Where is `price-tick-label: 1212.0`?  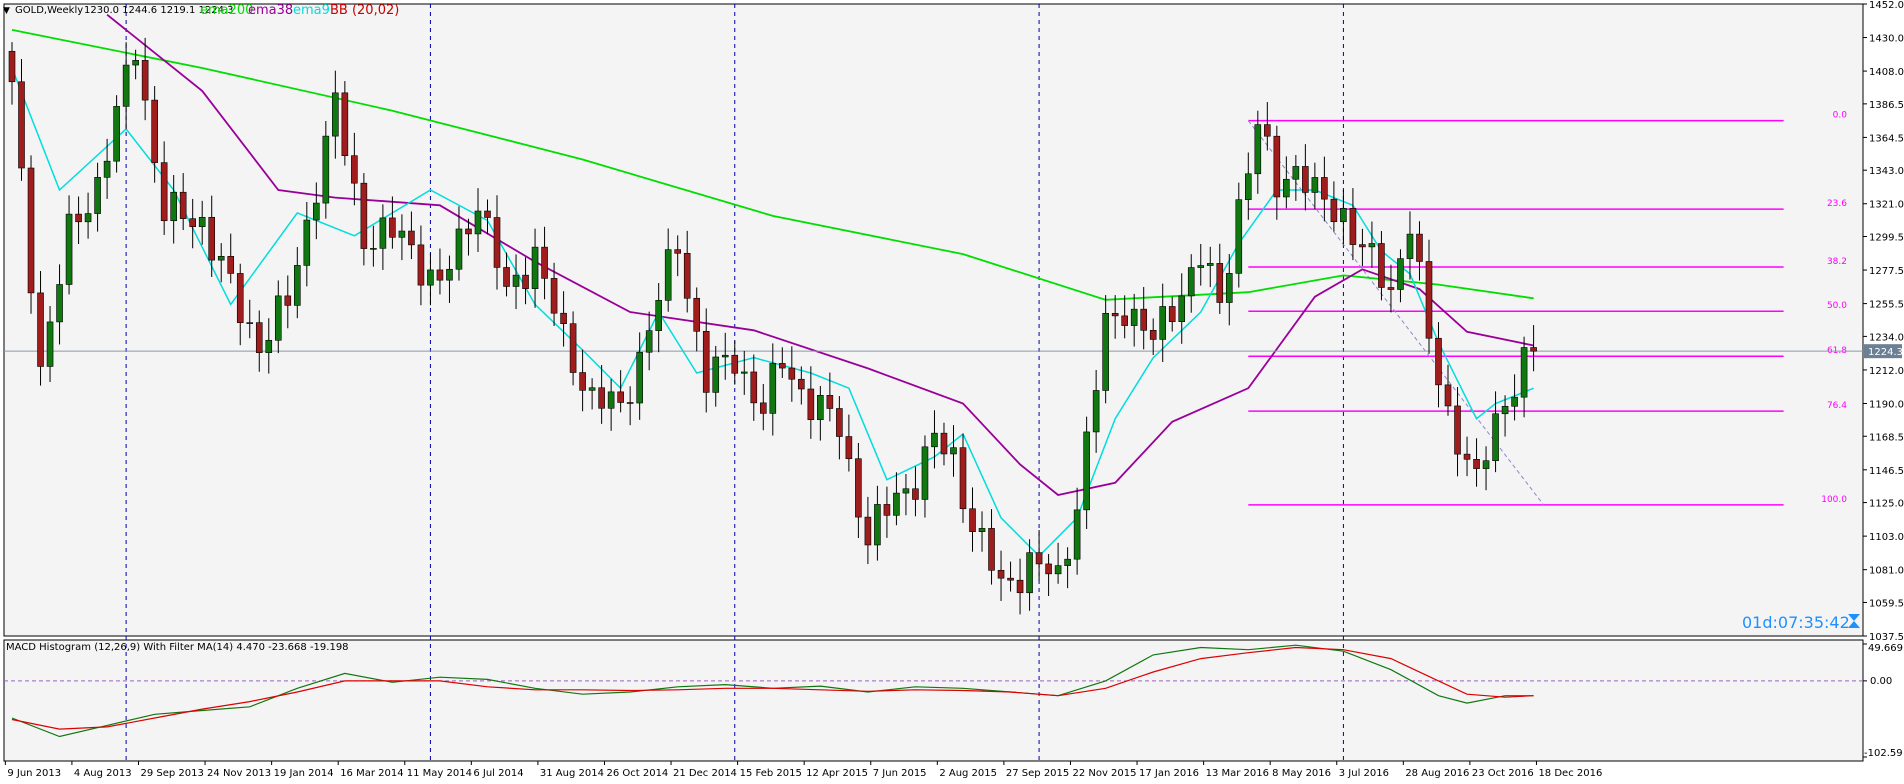
price-tick-label: 1212.0 is located at coordinates (1886, 371).